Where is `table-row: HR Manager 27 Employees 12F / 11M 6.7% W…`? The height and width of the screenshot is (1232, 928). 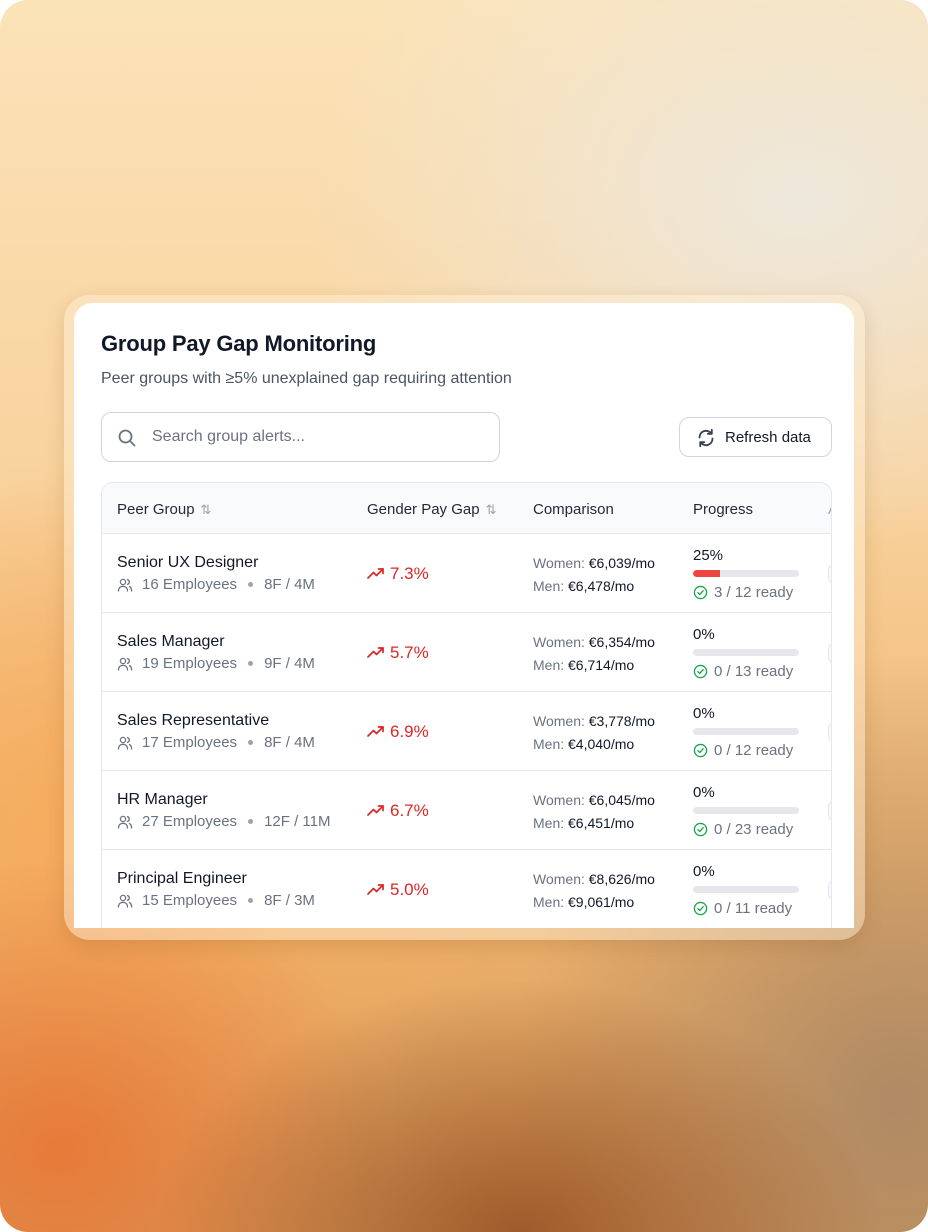
table-row: HR Manager 27 Employees 12F / 11M 6.7% W… is located at coordinates (466, 810).